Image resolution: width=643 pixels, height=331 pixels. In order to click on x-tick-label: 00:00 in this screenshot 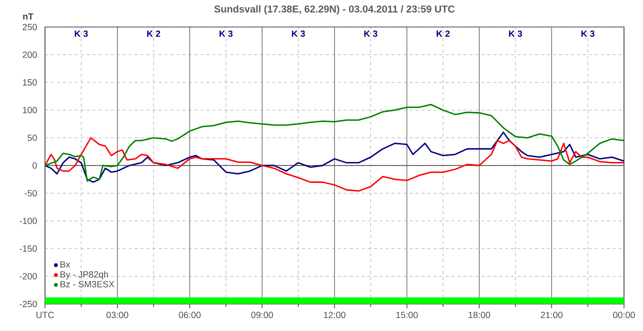, I will do `click(624, 315)`.